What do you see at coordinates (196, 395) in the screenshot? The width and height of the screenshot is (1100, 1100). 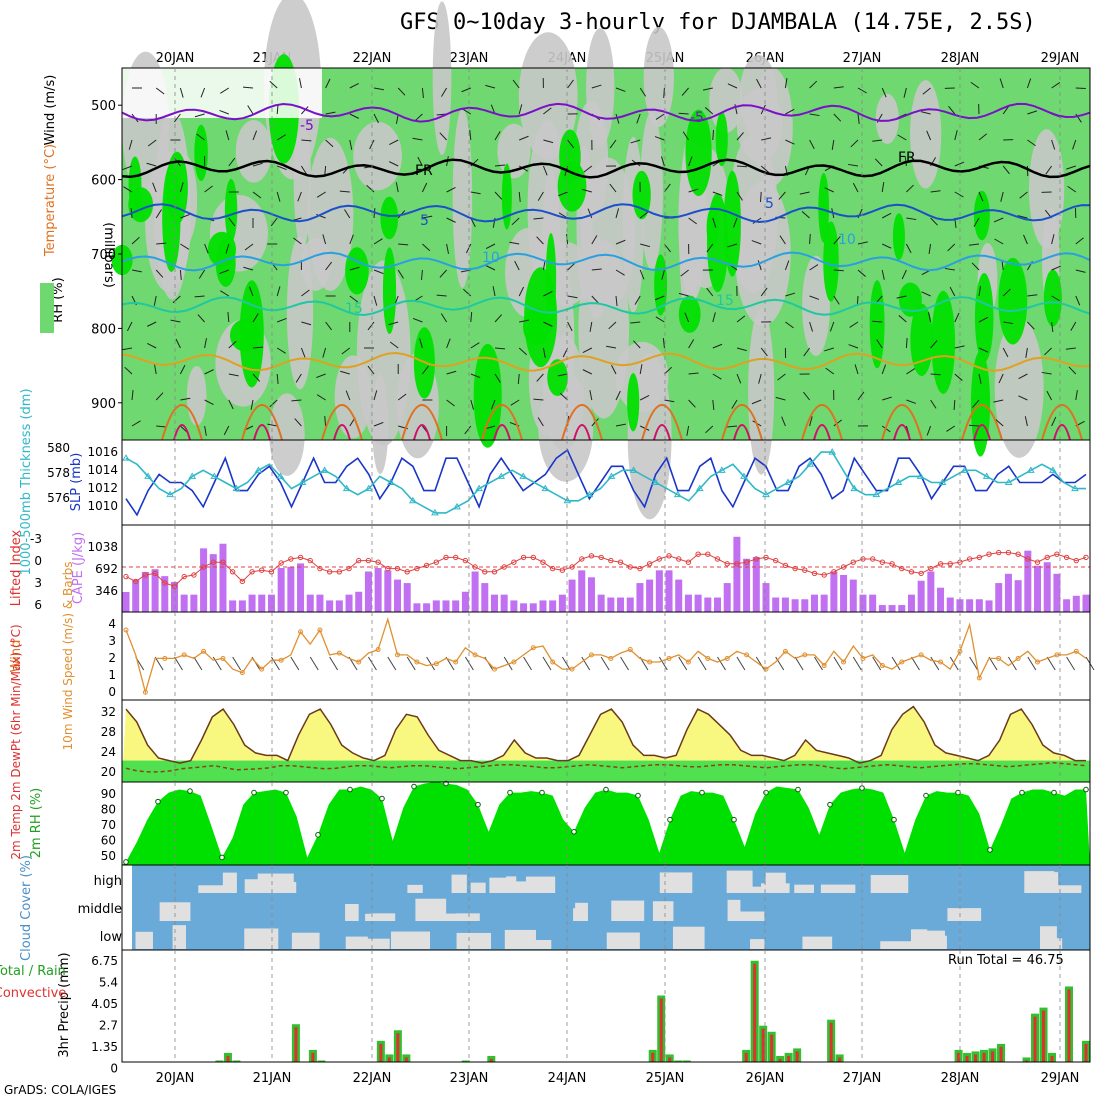 I see `rh-dry-region` at bounding box center [196, 395].